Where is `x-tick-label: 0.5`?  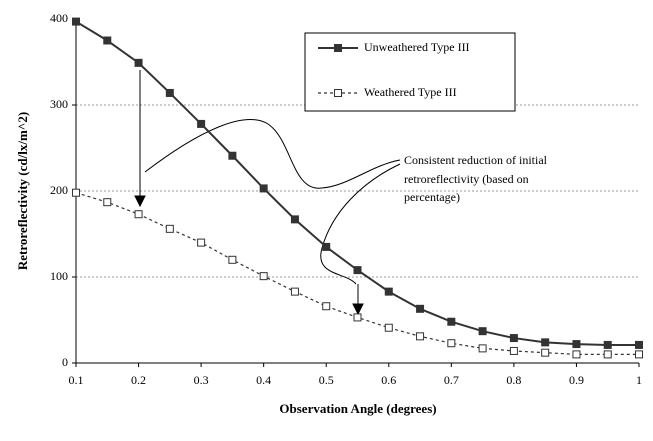
x-tick-label: 0.5 is located at coordinates (326, 380).